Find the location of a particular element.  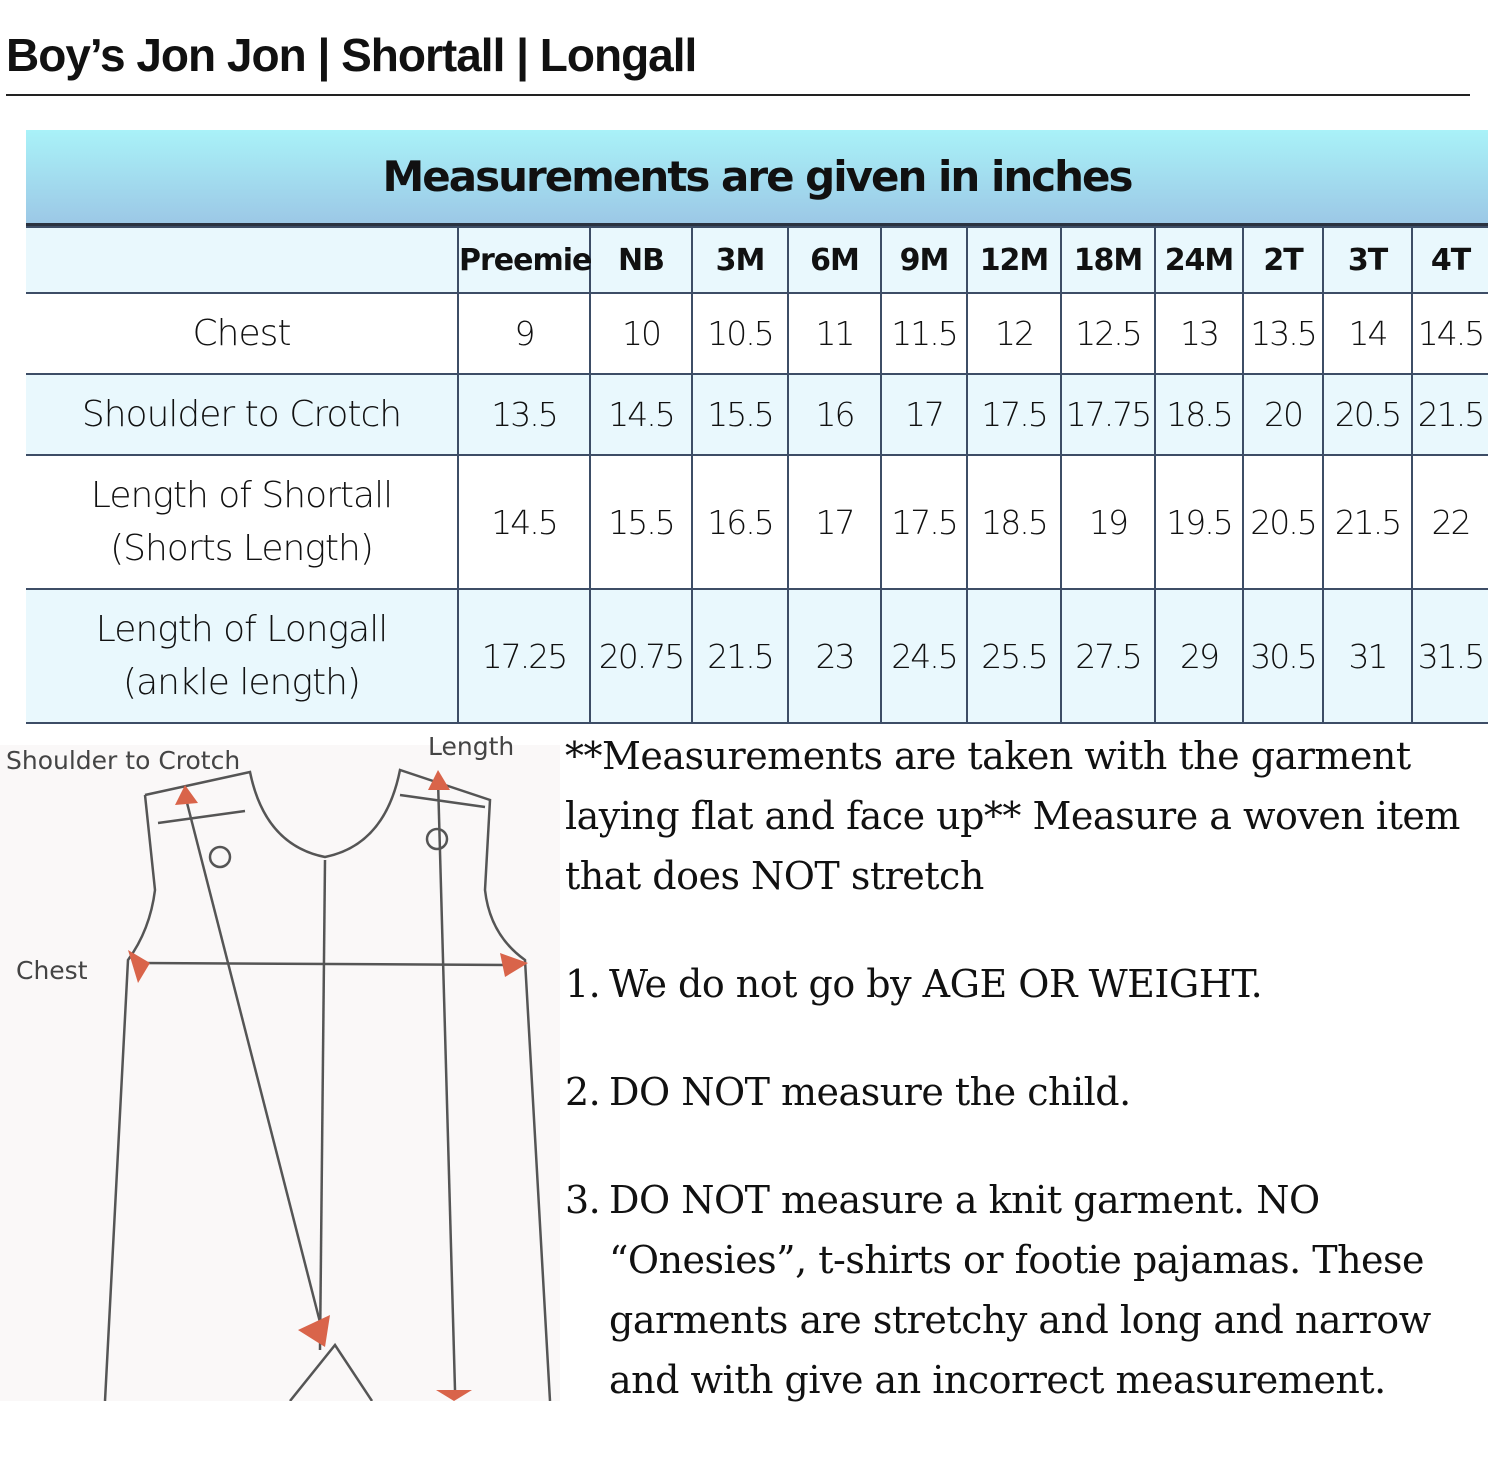

measurement-cell: 10.5 is located at coordinates (740, 333).